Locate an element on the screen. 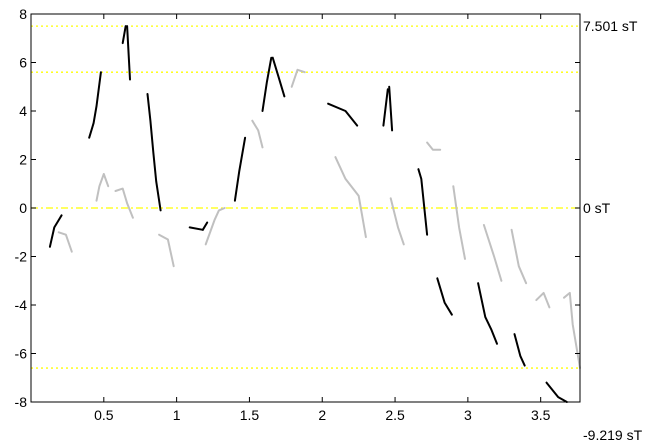 The height and width of the screenshot is (444, 655). x-tick-label: 3 is located at coordinates (468, 415).